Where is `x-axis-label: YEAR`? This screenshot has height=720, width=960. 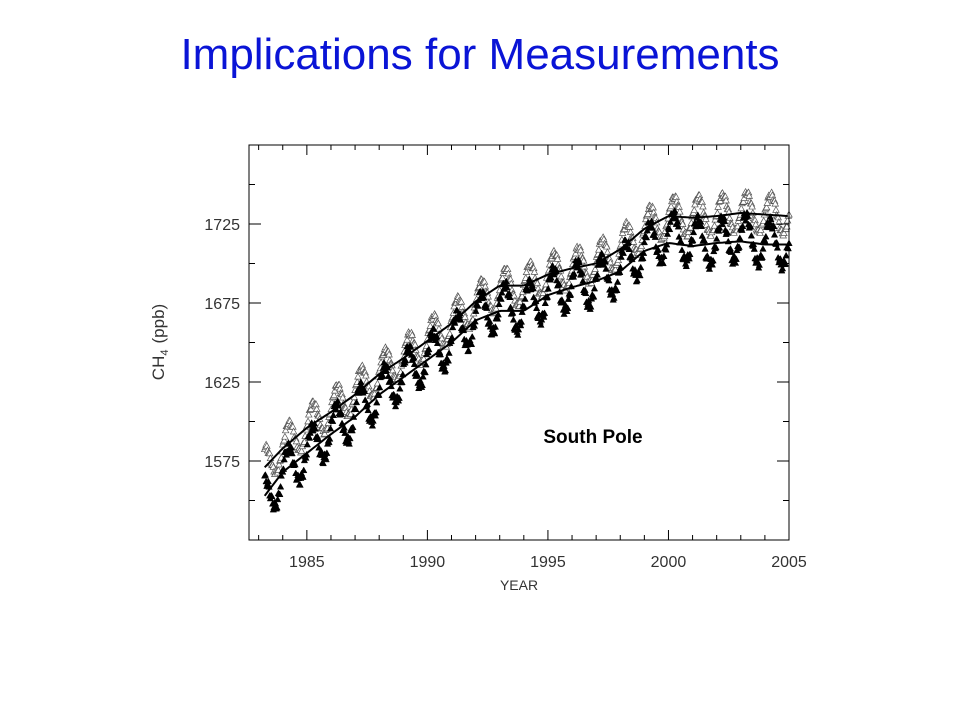 x-axis-label: YEAR is located at coordinates (519, 585).